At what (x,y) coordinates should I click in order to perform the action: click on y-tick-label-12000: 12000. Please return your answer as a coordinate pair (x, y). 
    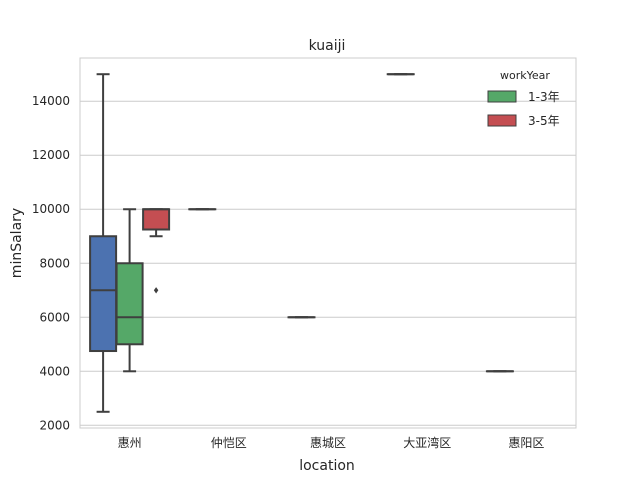
    Looking at the image, I should click on (51, 155).